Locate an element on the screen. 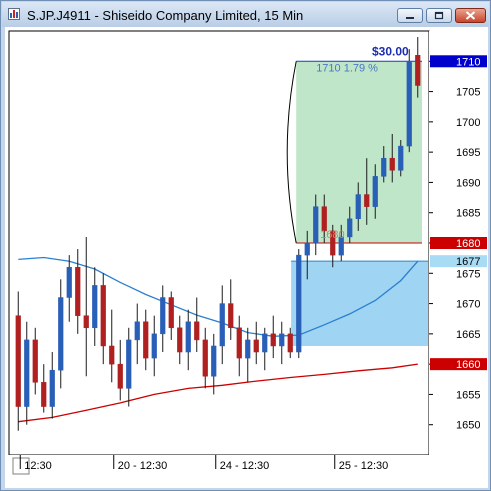 The image size is (491, 491). close-button is located at coordinates (470, 15).